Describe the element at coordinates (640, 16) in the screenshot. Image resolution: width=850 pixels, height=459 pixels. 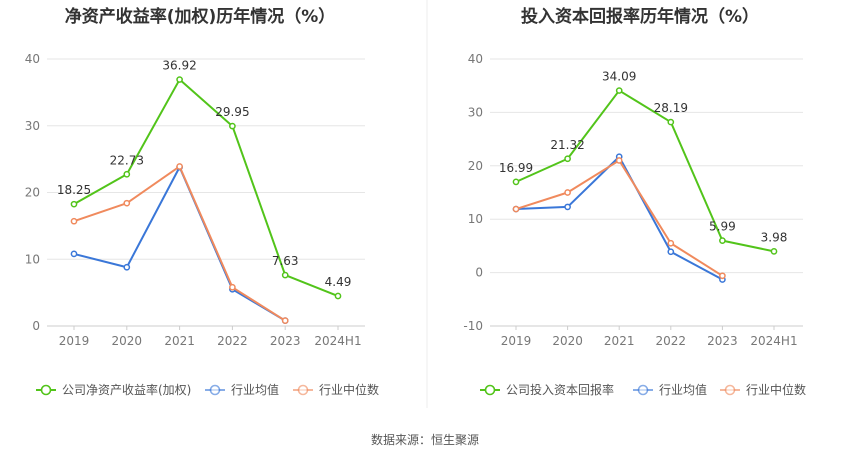
I see `chart-title: 投入资本回报率历年情况（%）` at that location.